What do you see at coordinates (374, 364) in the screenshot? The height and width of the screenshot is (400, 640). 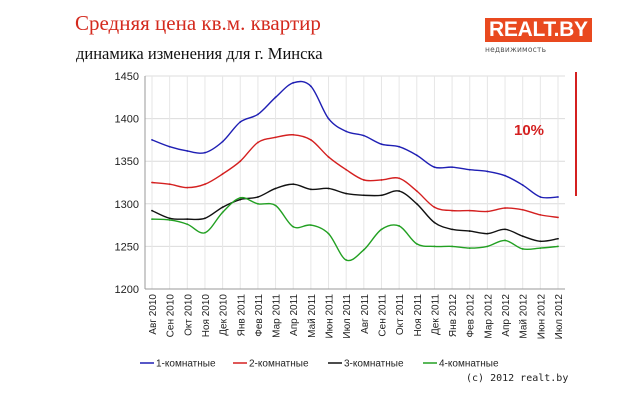 I see `legend-label: 3-комнатные` at bounding box center [374, 364].